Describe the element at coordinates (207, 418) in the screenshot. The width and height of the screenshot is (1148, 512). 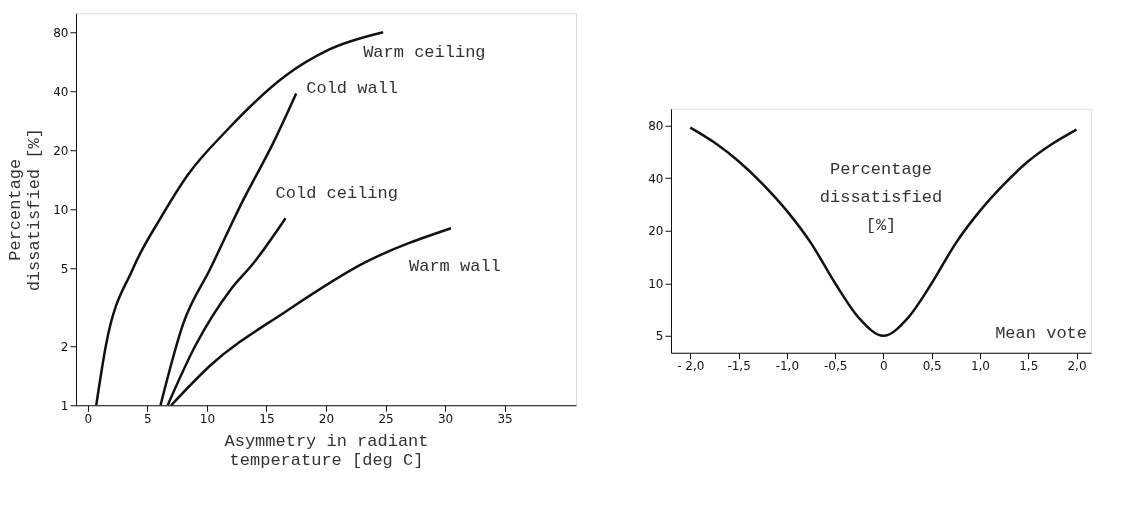
I see `x-tick-label: 10` at that location.